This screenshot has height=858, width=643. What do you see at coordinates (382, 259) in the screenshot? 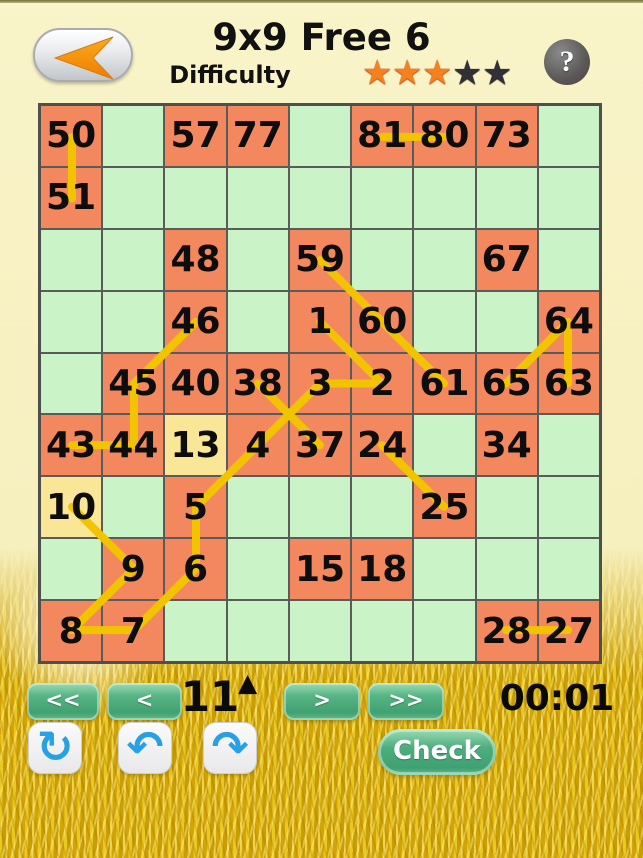
I see `grid-cell-r3c6` at bounding box center [382, 259].